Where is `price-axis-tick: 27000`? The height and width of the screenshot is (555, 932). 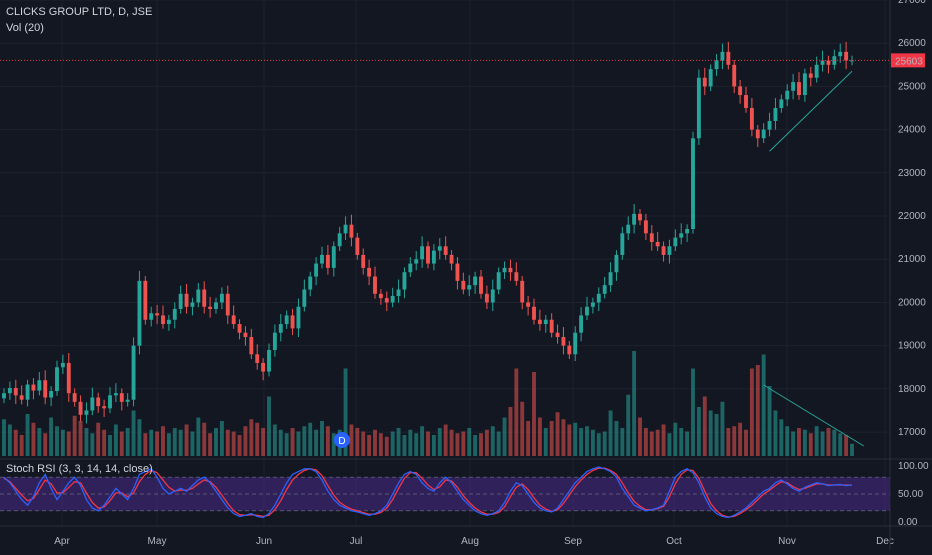 price-axis-tick: 27000 is located at coordinates (912, 3).